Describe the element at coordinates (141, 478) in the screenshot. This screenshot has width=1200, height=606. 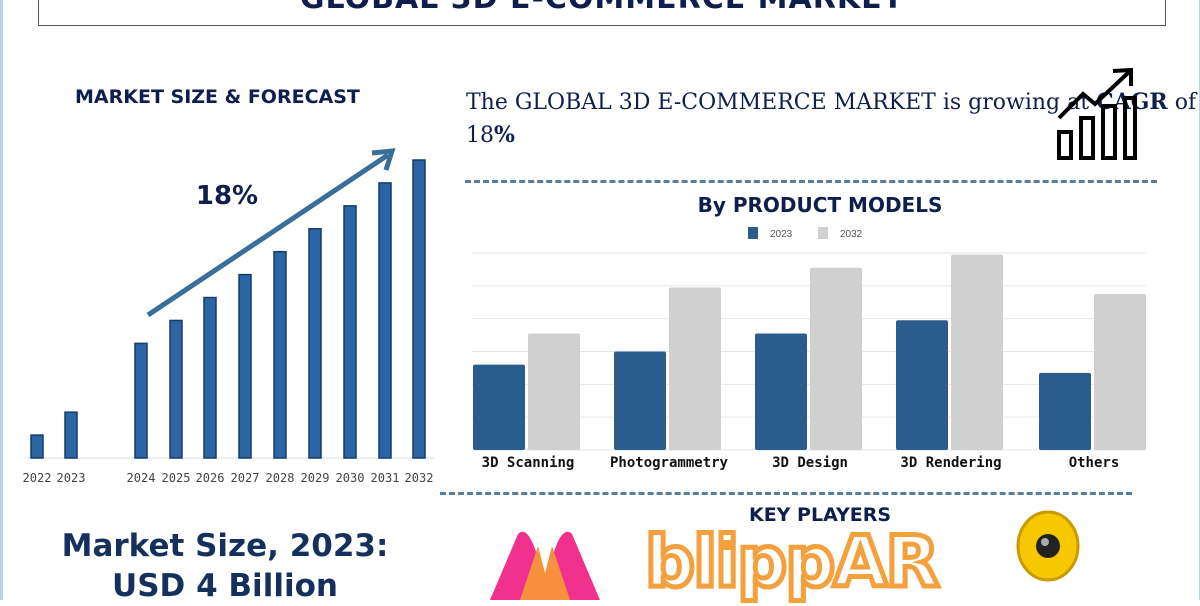
I see `tick-label: 2024` at that location.